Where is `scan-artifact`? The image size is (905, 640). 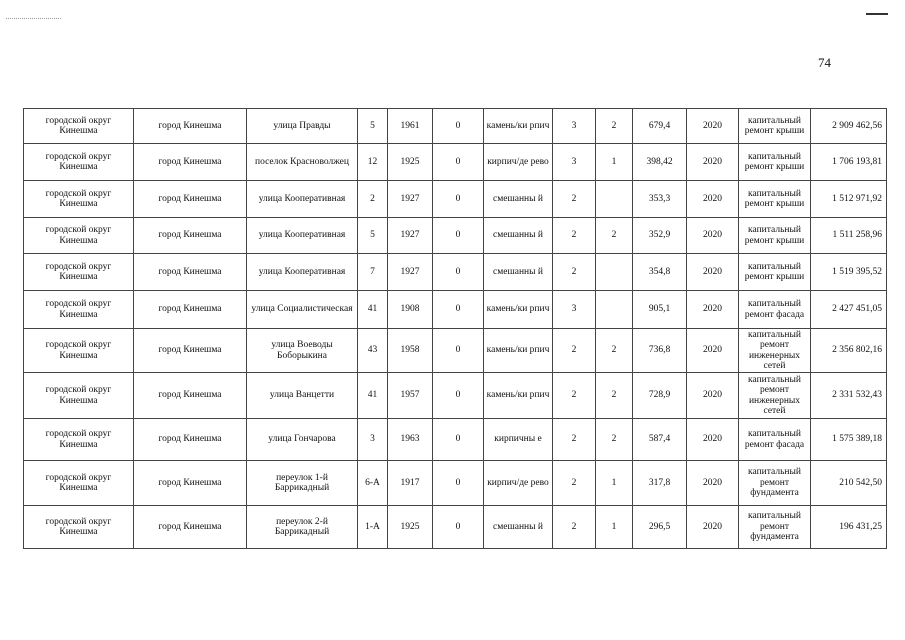 scan-artifact is located at coordinates (33, 19).